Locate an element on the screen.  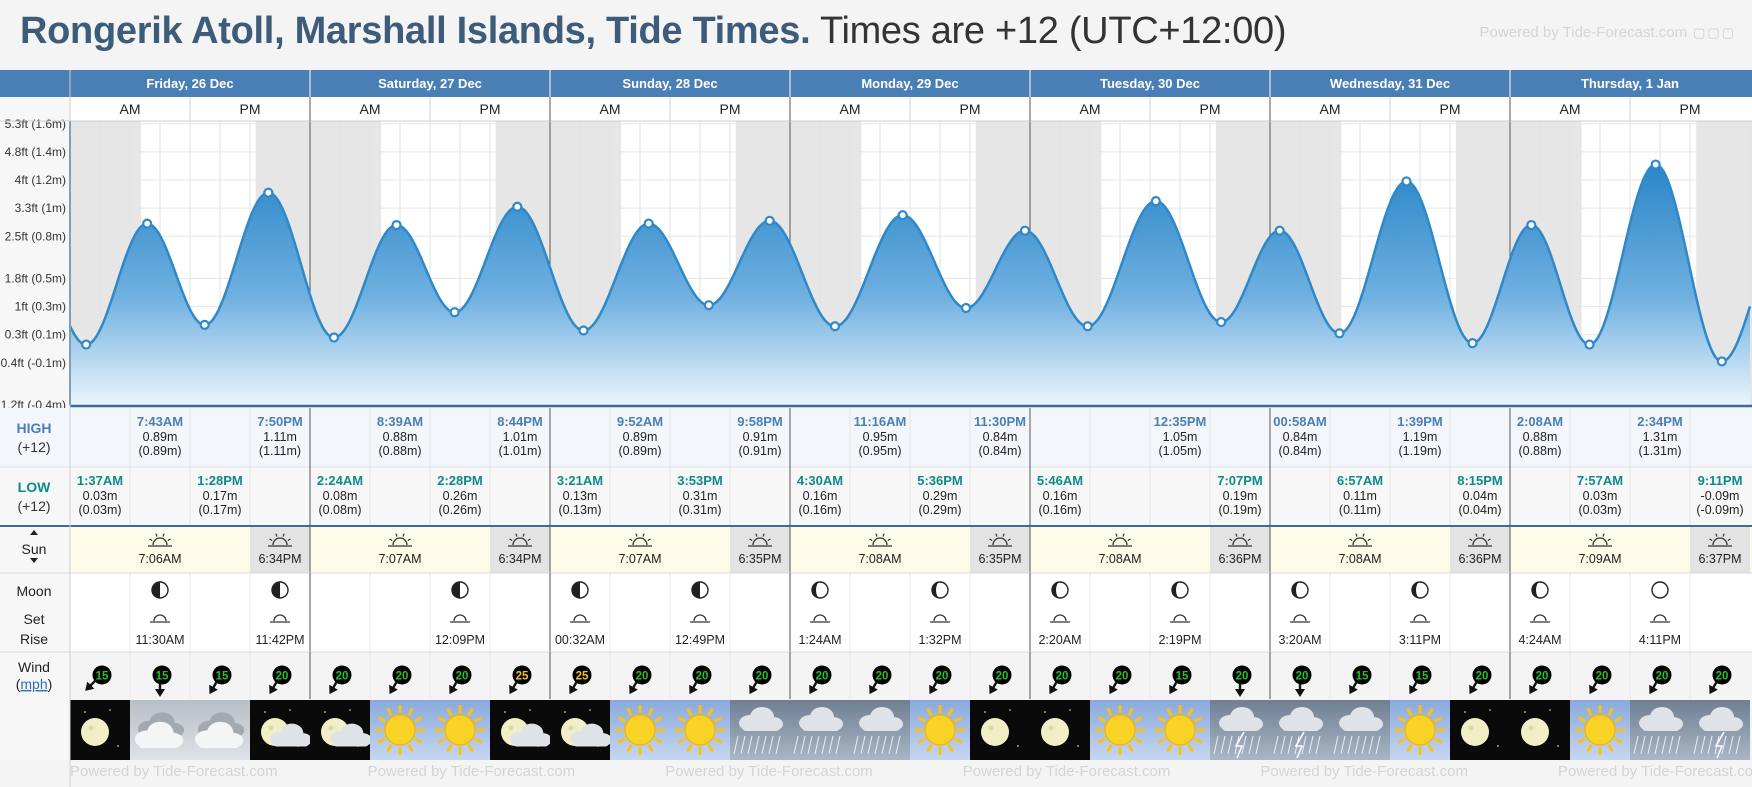
tide-time: 2:34PM is located at coordinates (1660, 421).